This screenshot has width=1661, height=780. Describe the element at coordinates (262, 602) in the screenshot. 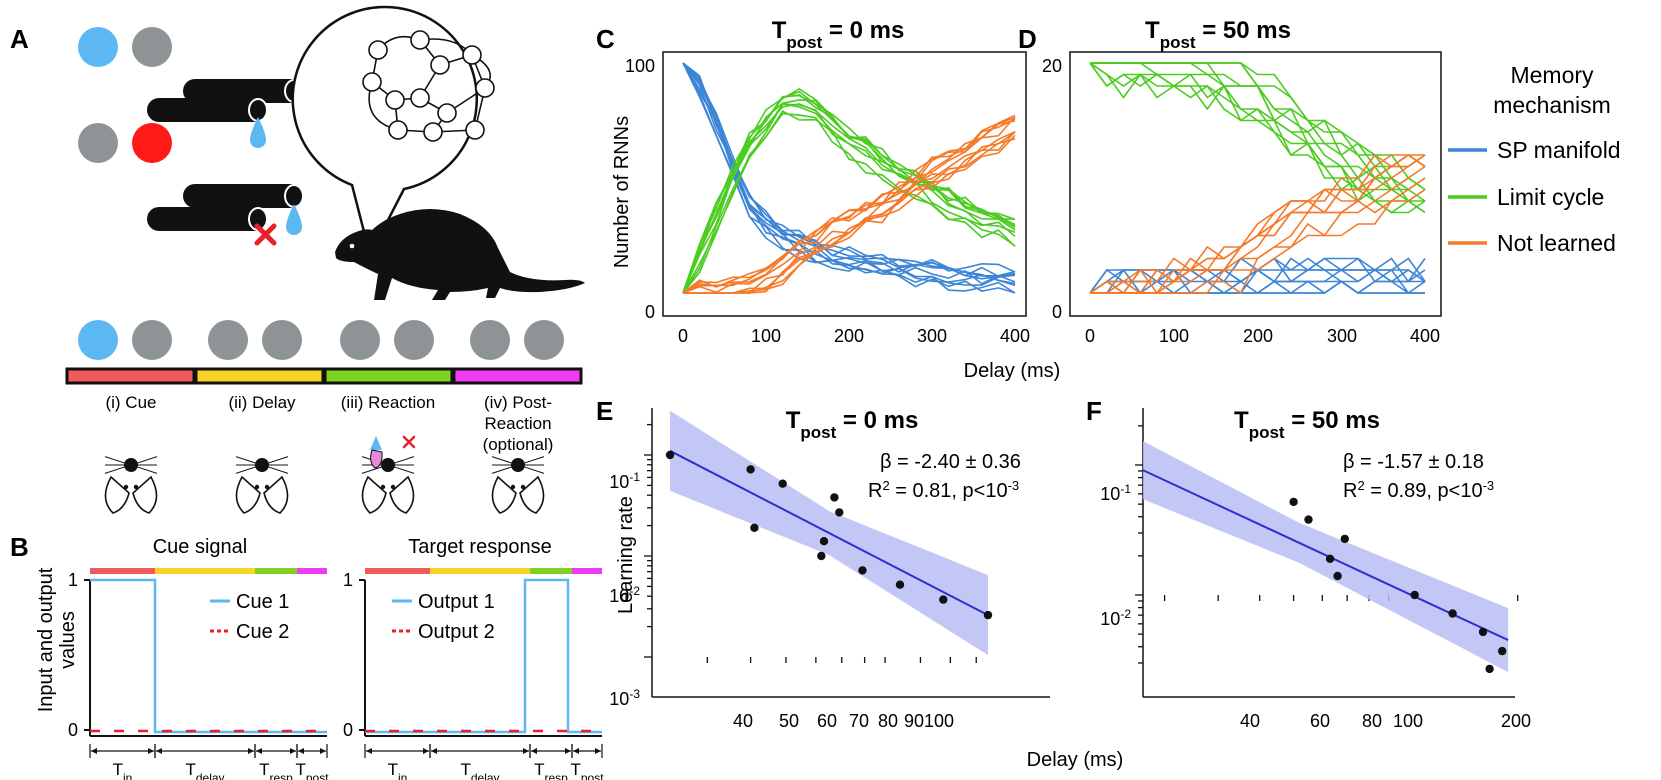

I see `cue1-legend-label: Cue 1` at that location.